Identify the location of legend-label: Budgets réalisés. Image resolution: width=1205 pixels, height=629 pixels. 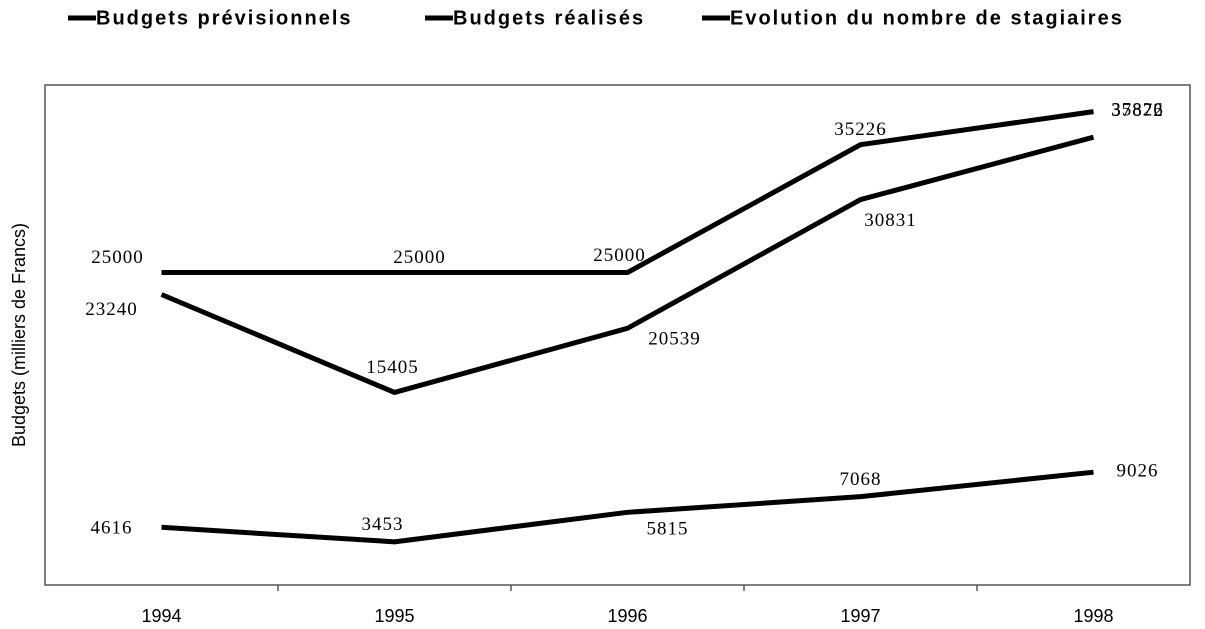
(549, 18).